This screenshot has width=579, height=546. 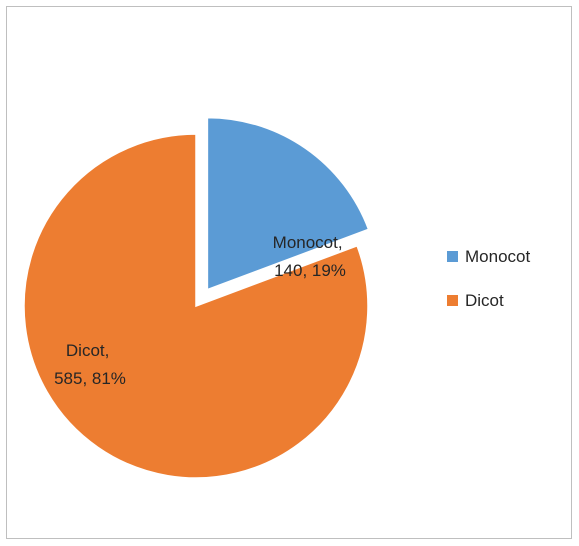 What do you see at coordinates (310, 270) in the screenshot?
I see `data-label-monocot-line2: 140, 19%` at bounding box center [310, 270].